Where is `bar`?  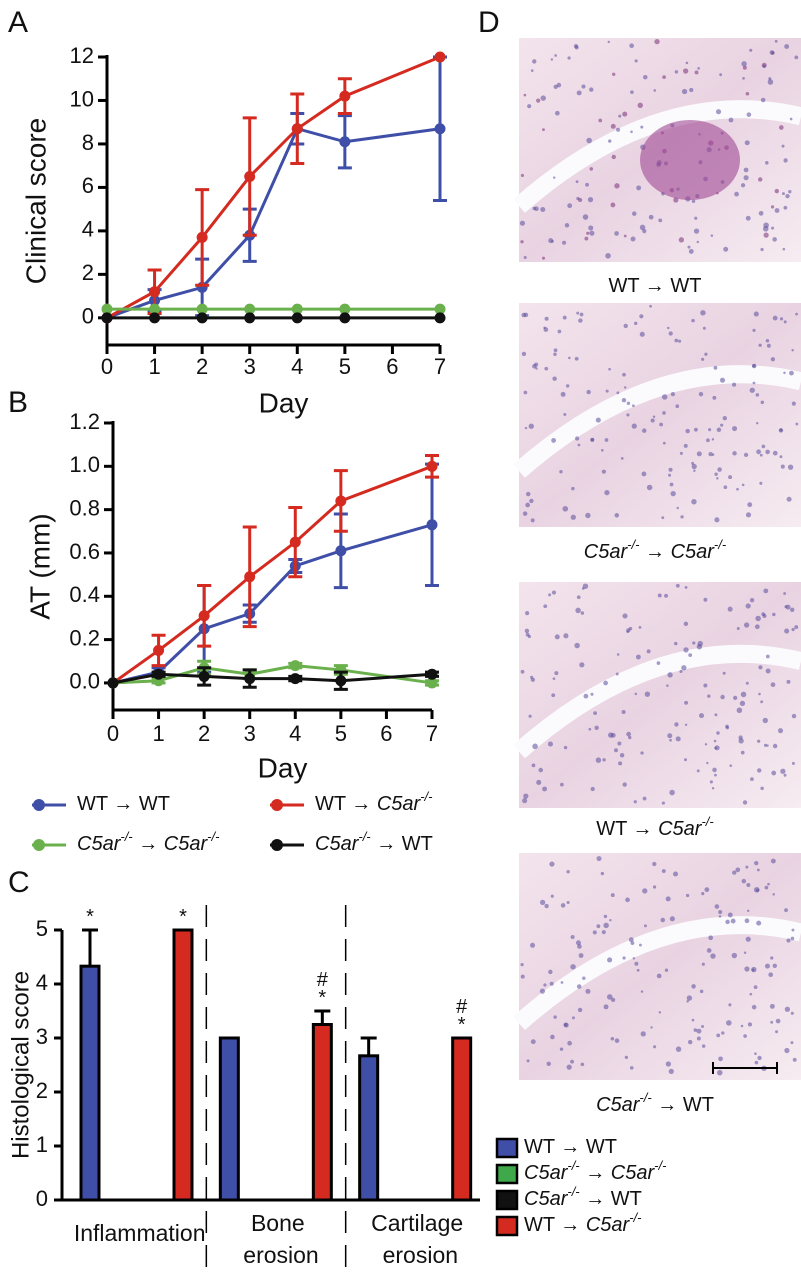 bar is located at coordinates (183, 1065).